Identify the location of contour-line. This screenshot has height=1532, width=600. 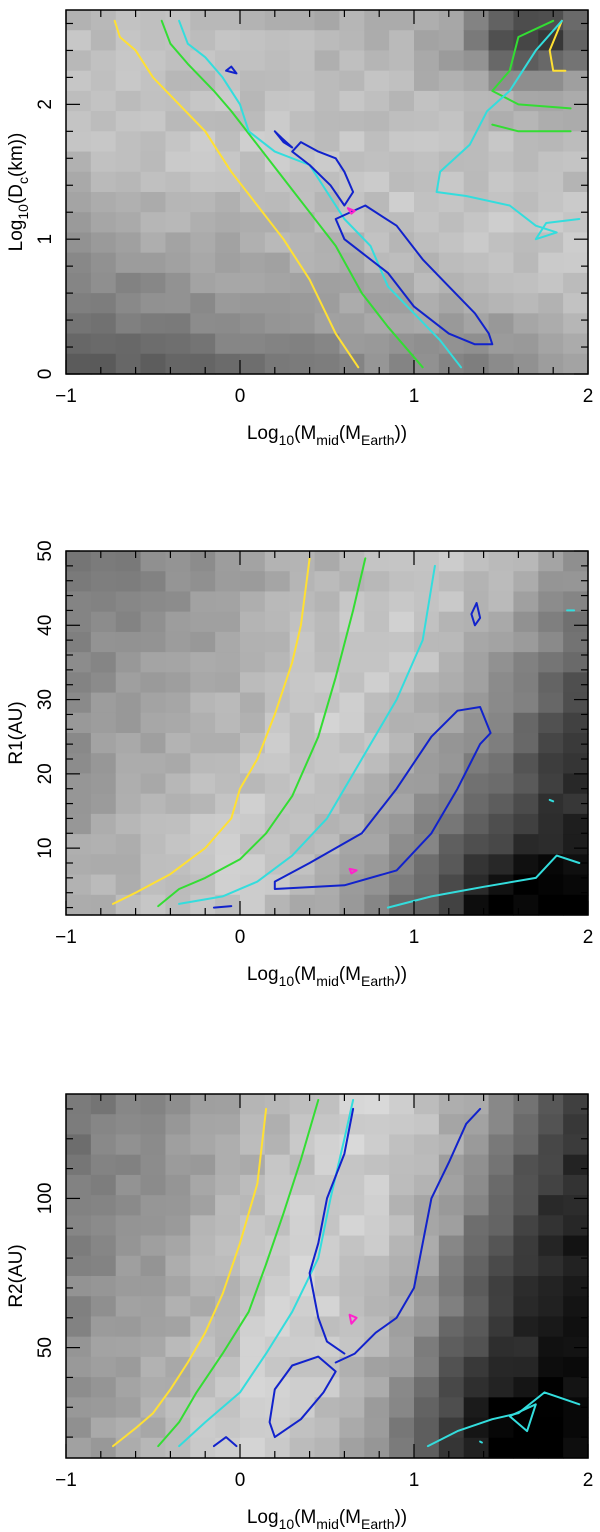
(483, 881).